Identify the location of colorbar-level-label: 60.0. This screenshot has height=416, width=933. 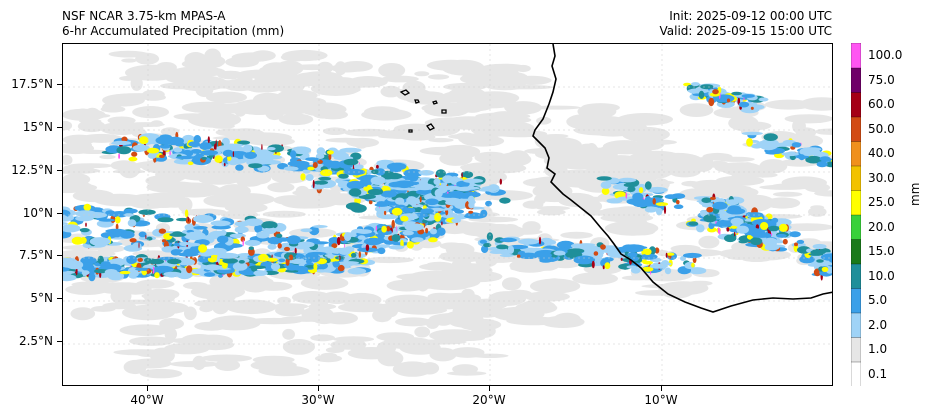
(881, 104).